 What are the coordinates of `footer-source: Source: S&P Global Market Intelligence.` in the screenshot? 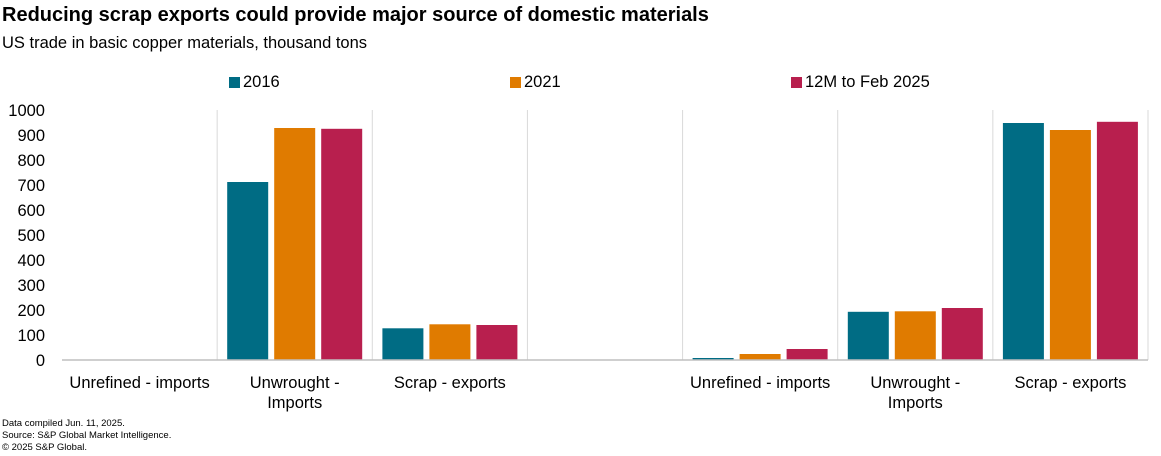 It's located at (87, 435).